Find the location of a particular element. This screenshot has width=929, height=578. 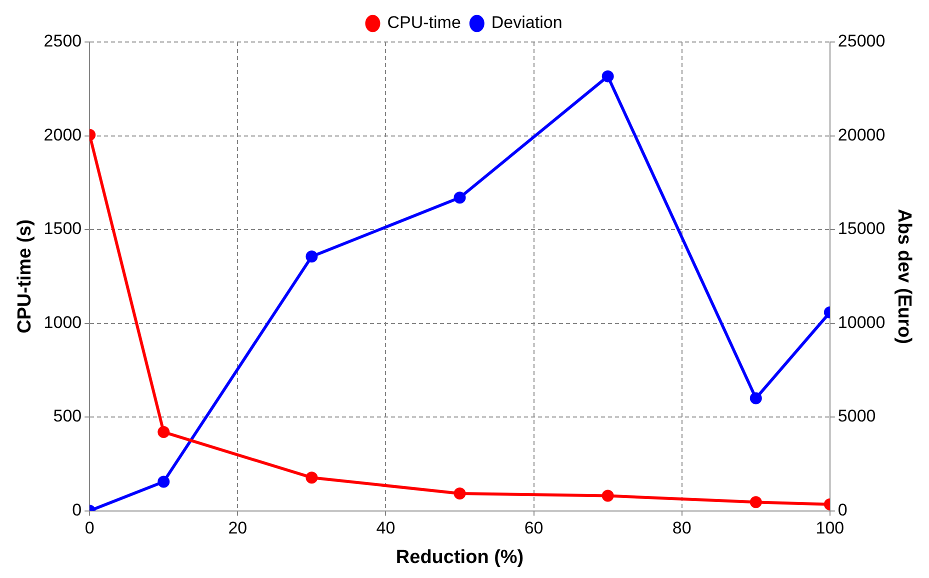

y2-tick-label: 15000 is located at coordinates (862, 228).